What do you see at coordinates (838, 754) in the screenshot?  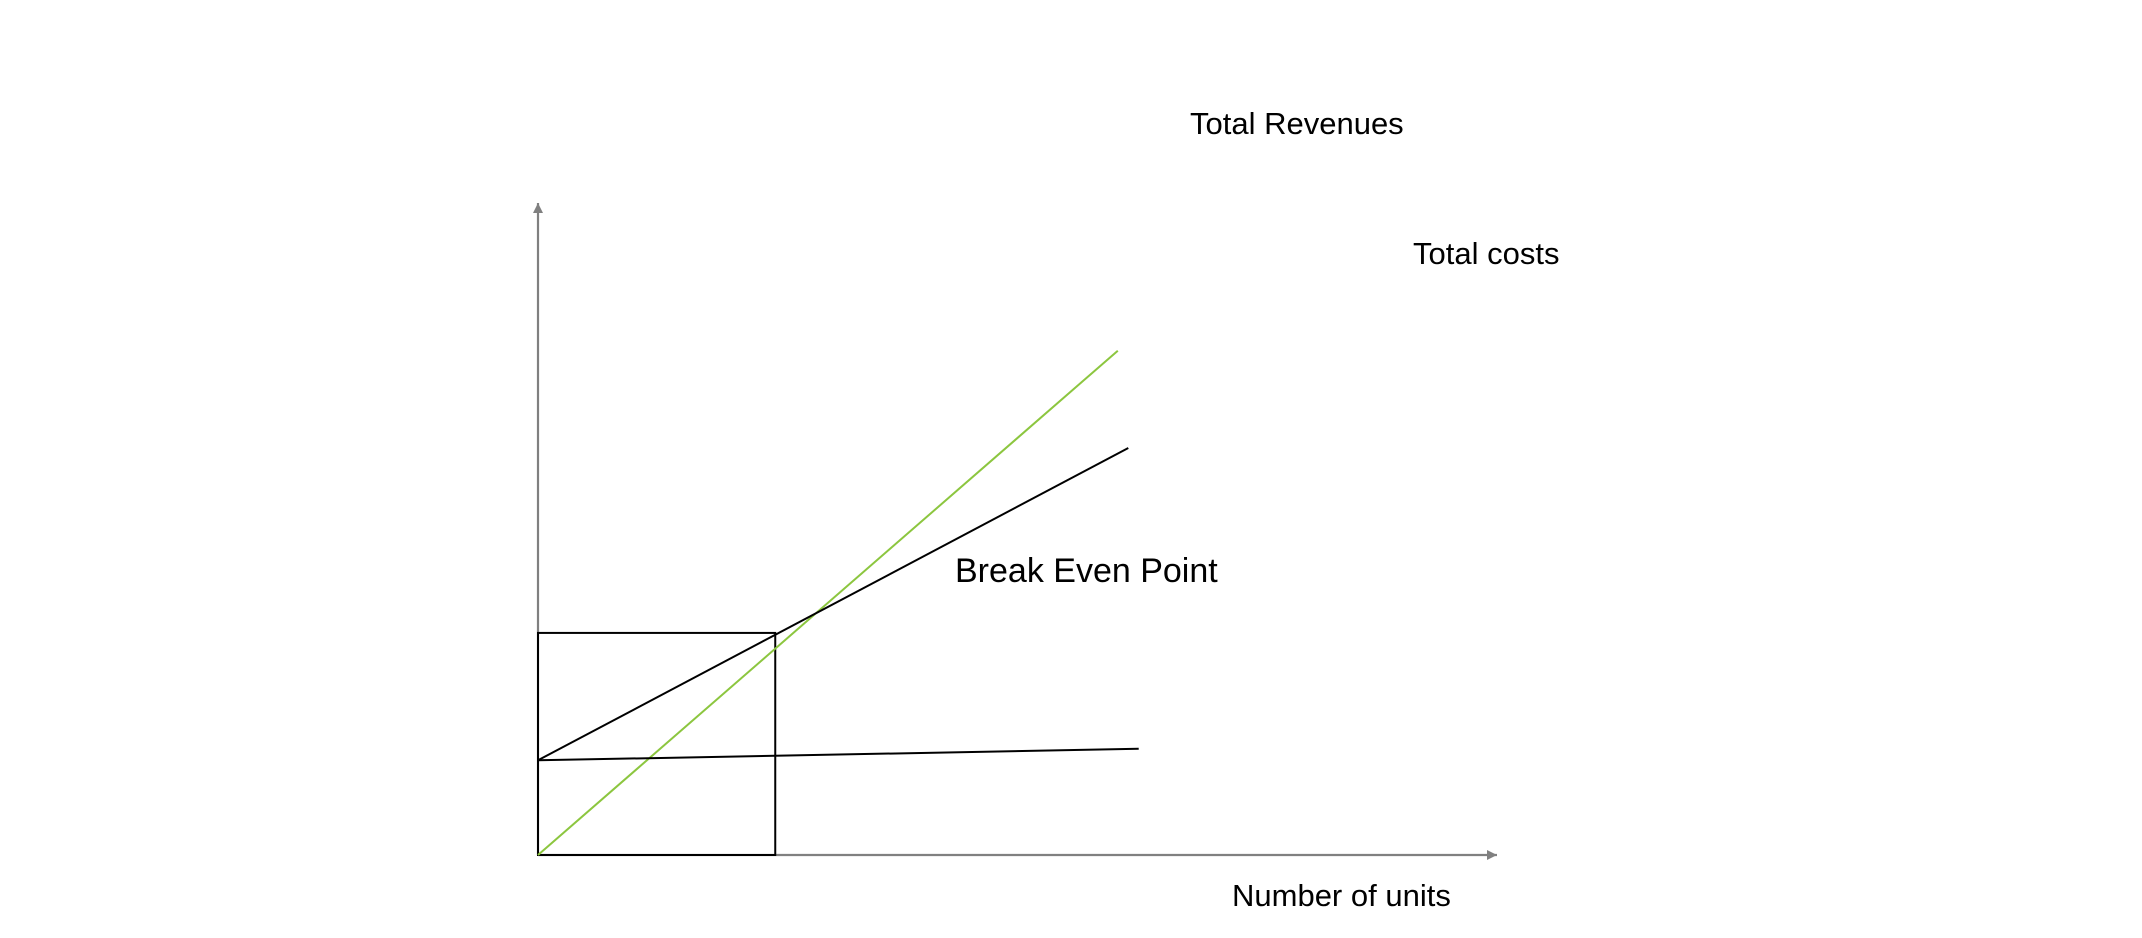 I see `line-fixed-costs` at bounding box center [838, 754].